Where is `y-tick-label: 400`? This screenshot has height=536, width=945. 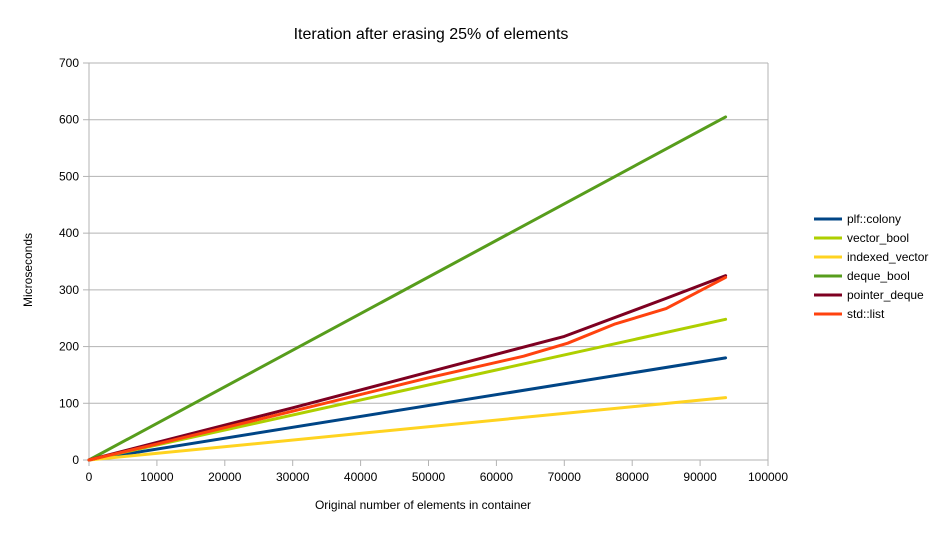
y-tick-label: 400 is located at coordinates (69, 233).